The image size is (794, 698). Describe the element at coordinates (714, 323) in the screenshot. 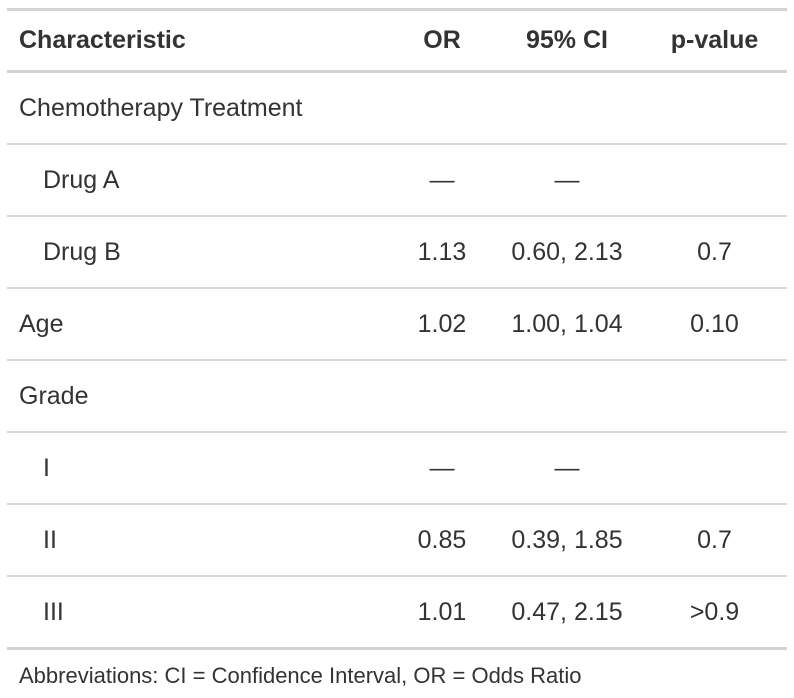

I see `pvalue-cell: 0.10` at that location.